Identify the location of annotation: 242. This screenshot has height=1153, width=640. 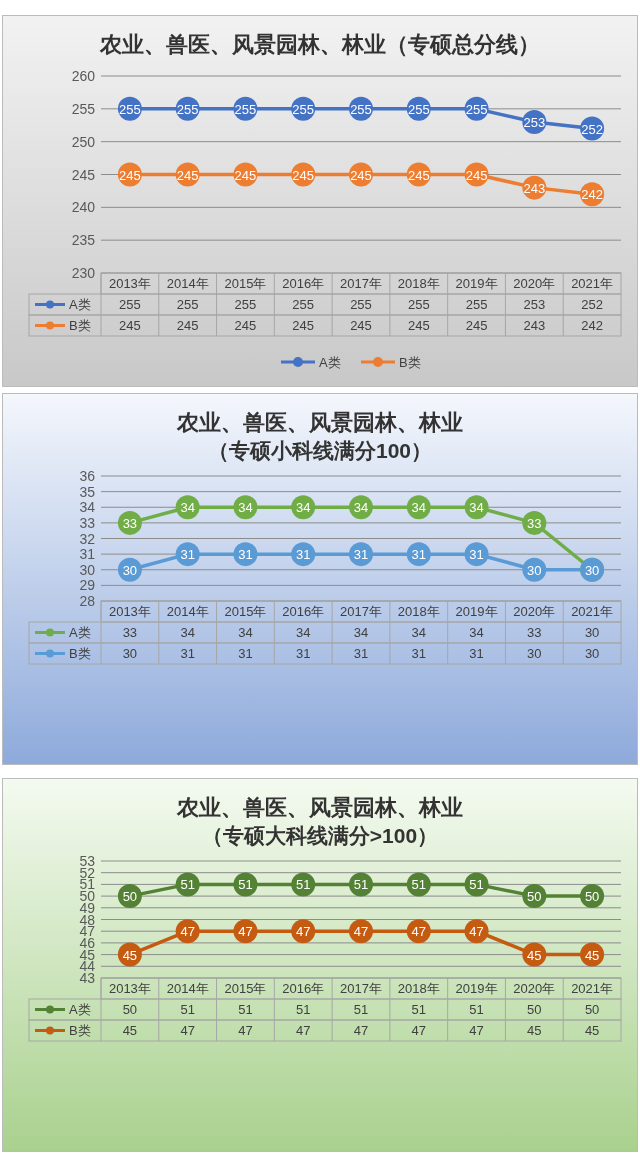
(592, 195).